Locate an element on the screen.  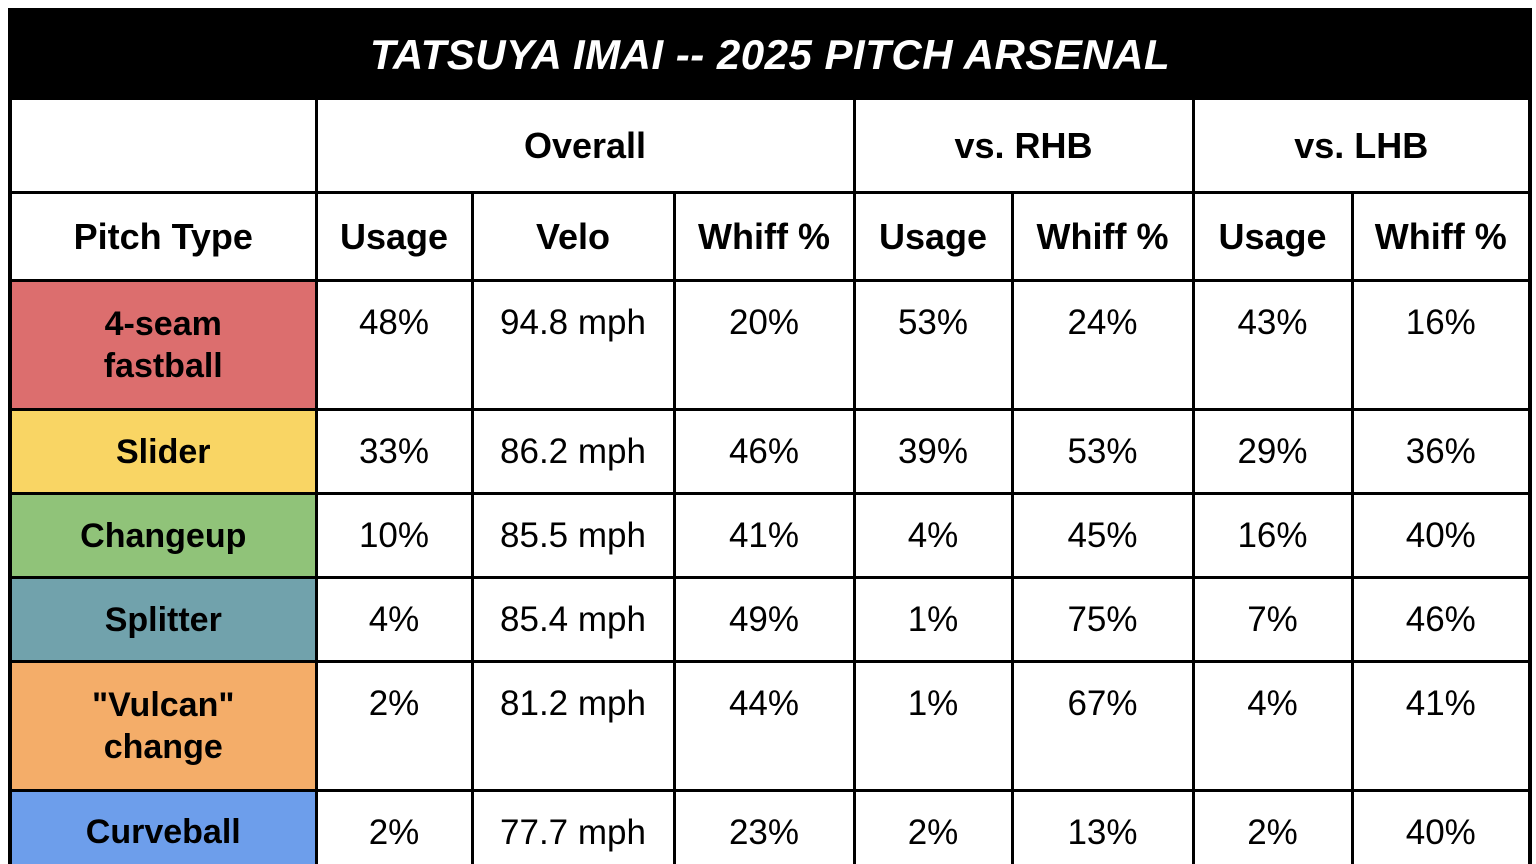
title-row: TATSUYA IMAI -- 2025 PITCH ARSENAL is located at coordinates (770, 54).